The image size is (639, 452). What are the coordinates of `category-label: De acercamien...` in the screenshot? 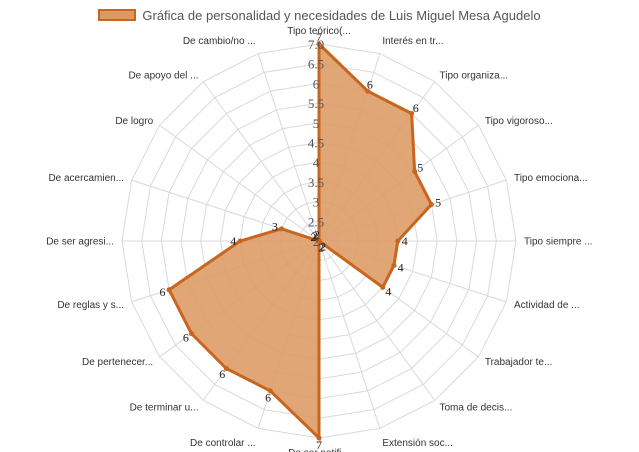 It's located at (86, 178).